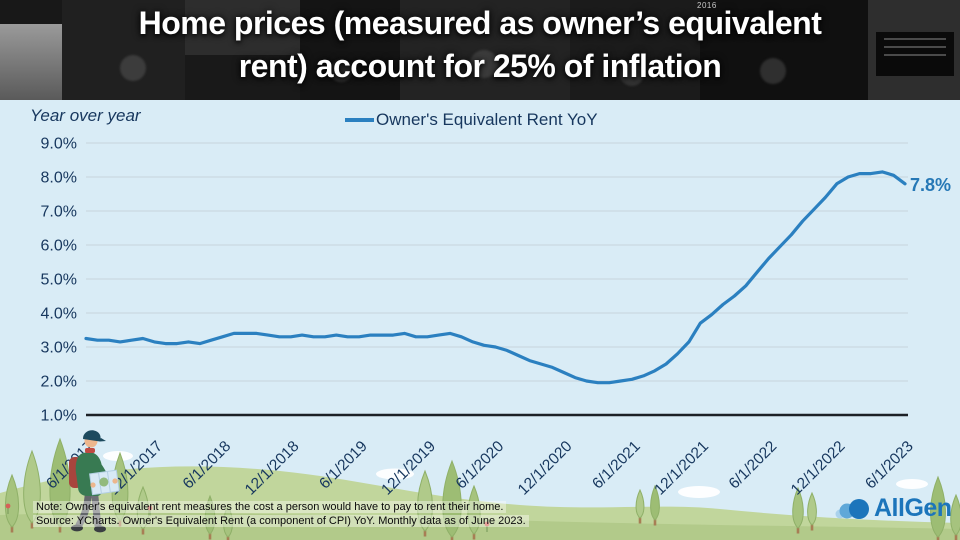 The height and width of the screenshot is (540, 960). Describe the element at coordinates (91, 441) in the screenshot. I see `hiker-head` at that location.